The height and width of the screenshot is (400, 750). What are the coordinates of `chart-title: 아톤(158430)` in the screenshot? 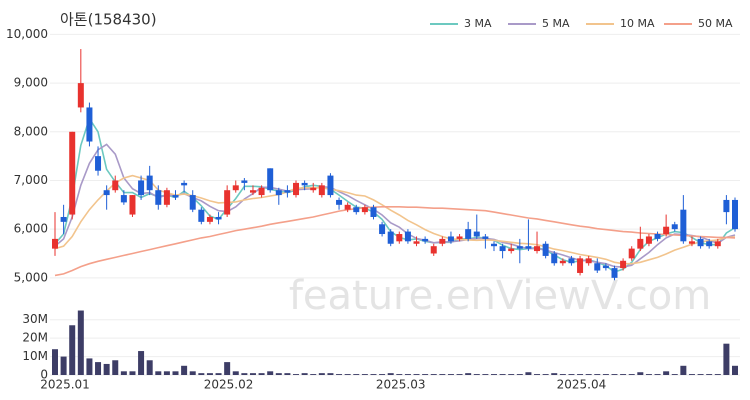 It's located at (108, 20).